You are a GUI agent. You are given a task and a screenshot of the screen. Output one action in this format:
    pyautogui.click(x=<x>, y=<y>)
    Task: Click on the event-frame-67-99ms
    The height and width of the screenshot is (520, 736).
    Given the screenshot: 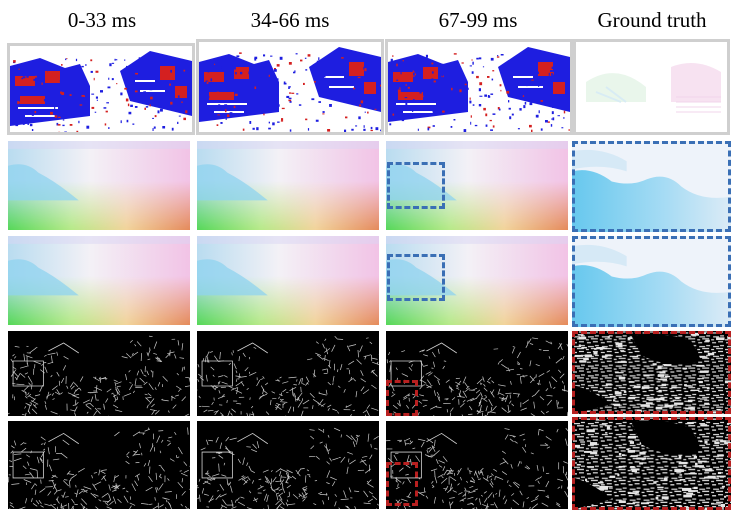 What is the action you would take?
    pyautogui.click(x=479, y=87)
    